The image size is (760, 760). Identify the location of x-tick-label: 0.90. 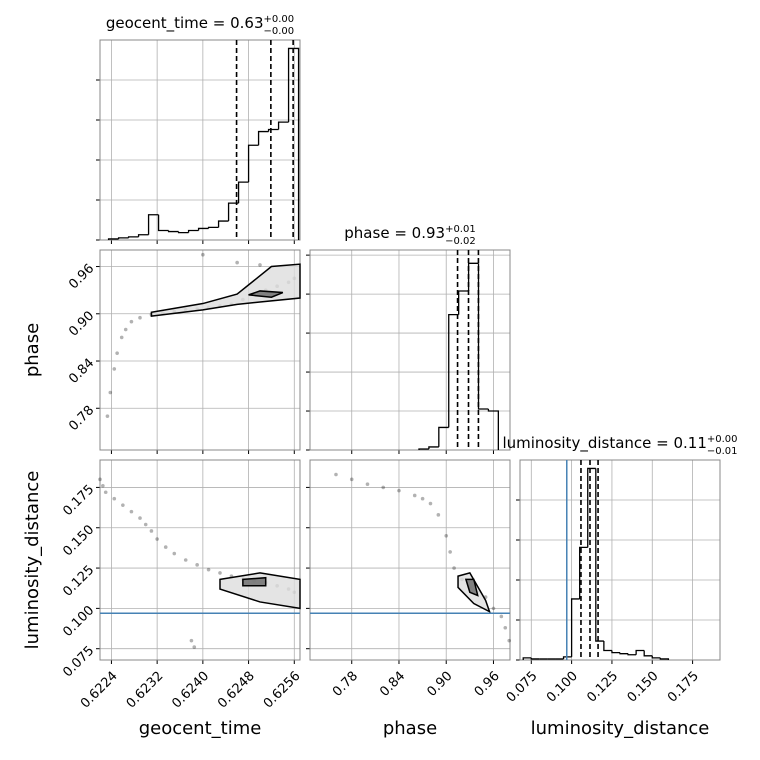
(439, 684).